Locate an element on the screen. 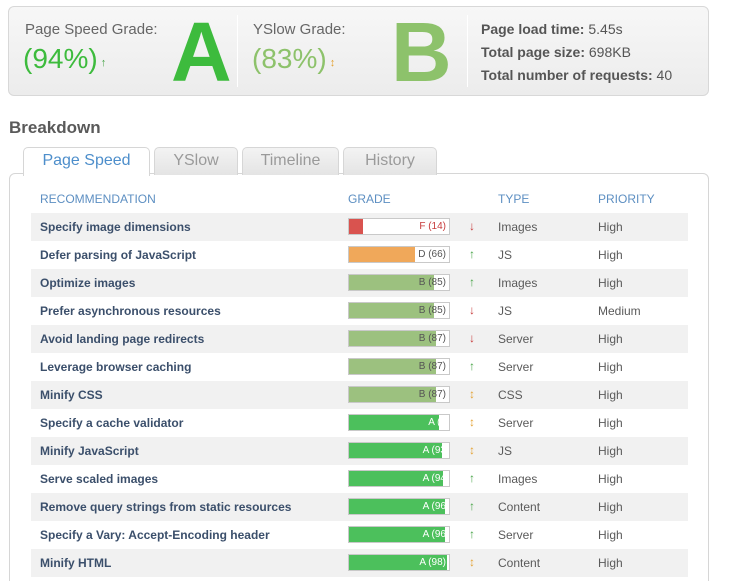  table-row: Minify JavaScript A (93 ↕ JS High is located at coordinates (359, 451).